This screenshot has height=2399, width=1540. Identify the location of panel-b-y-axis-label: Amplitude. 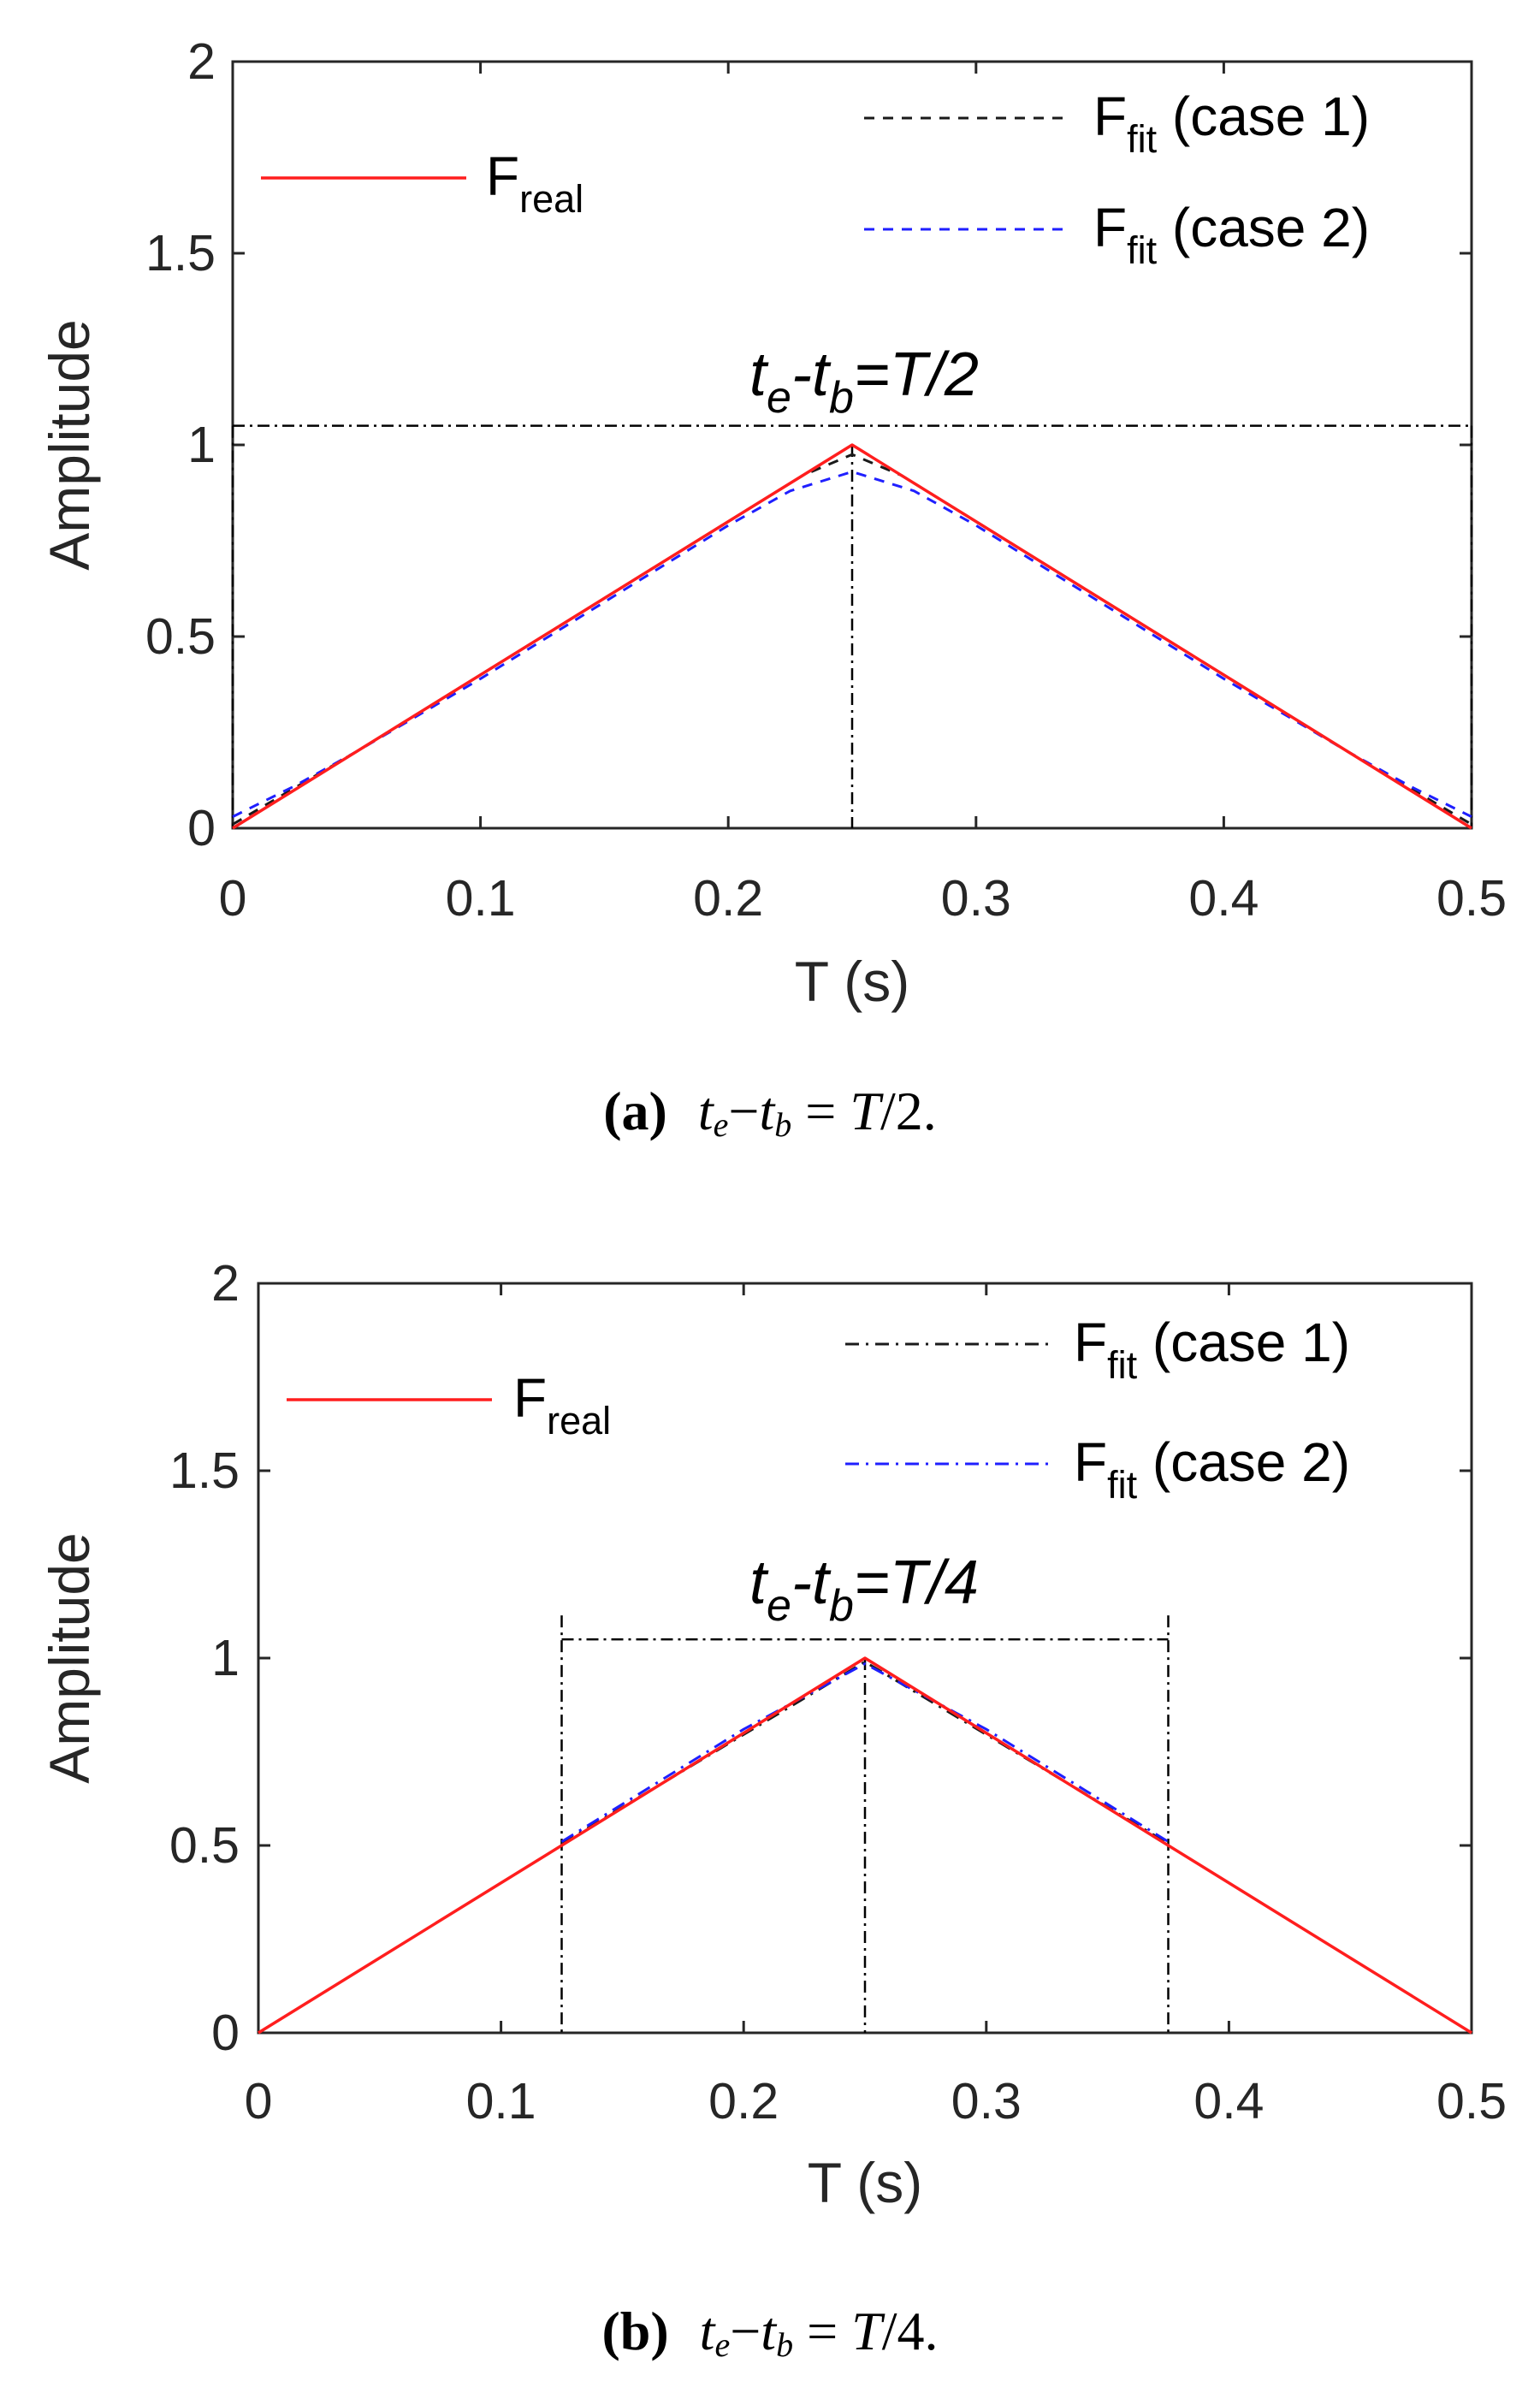
(69, 1658).